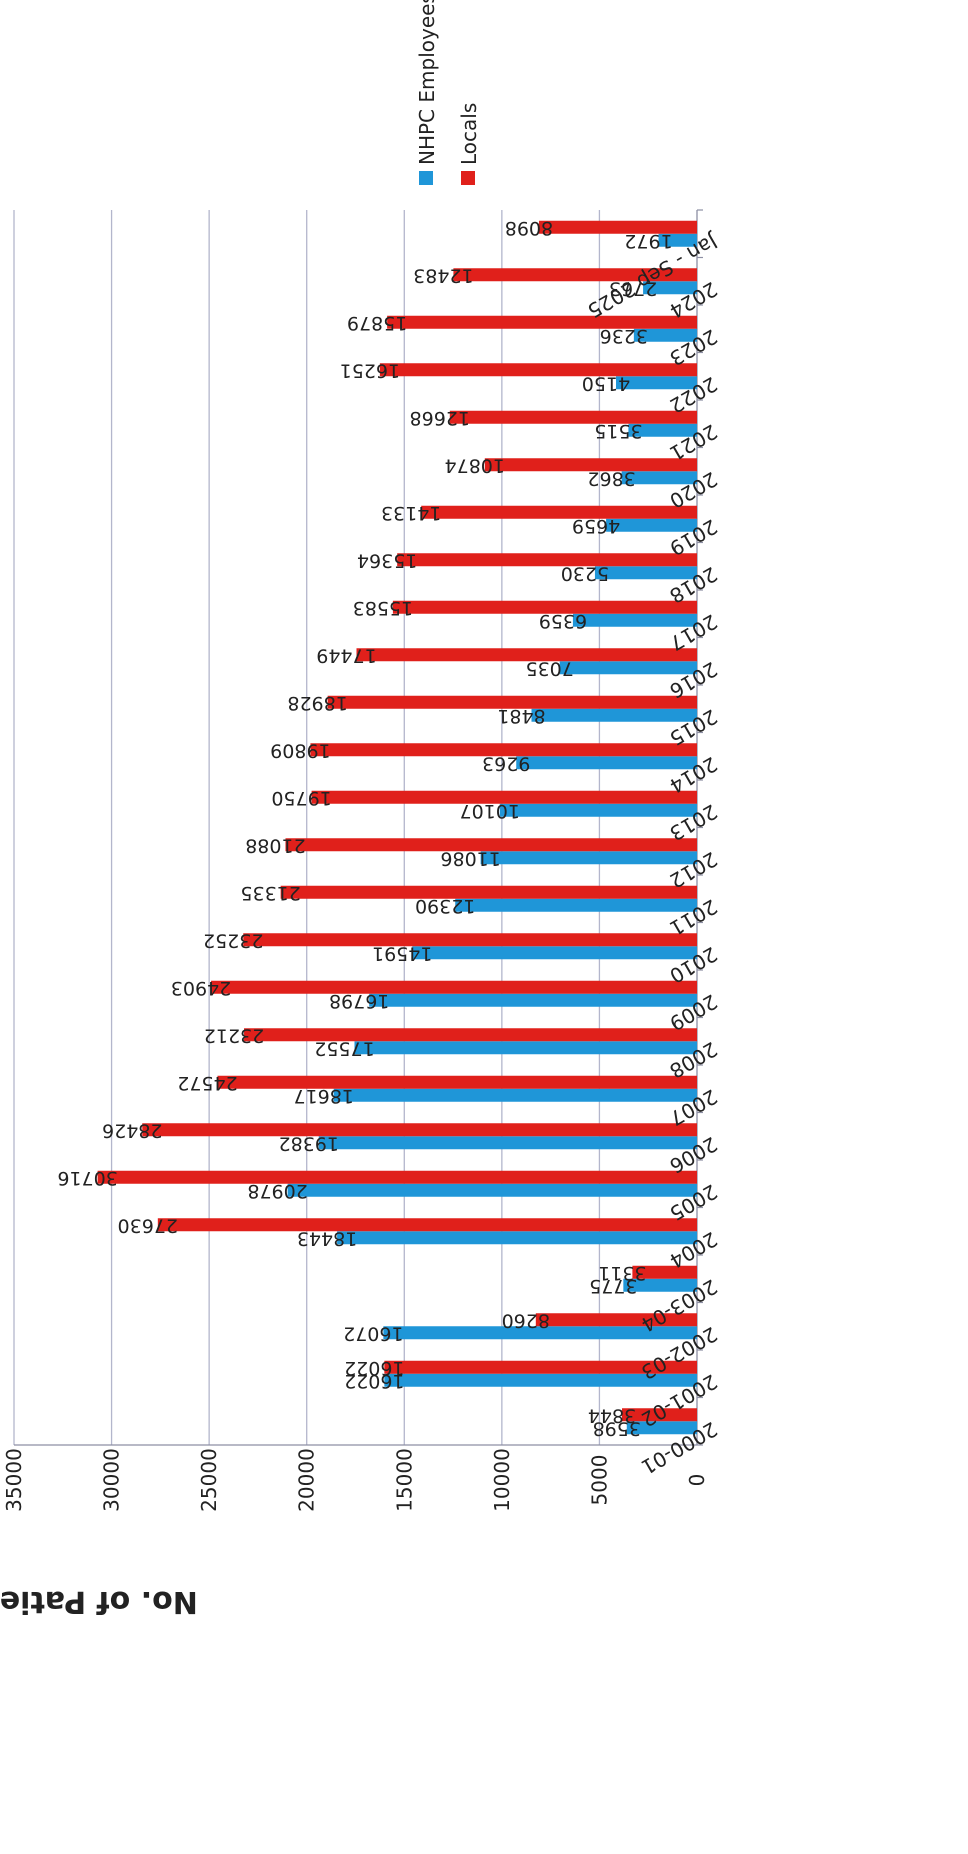  I want to click on data-label: 10874, so click(475, 465).